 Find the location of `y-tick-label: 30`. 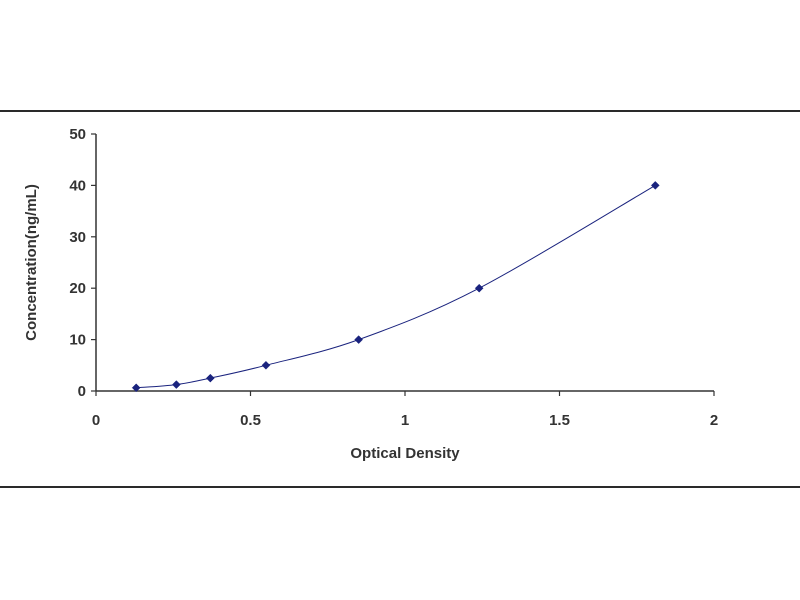

y-tick-label: 30 is located at coordinates (77, 237).